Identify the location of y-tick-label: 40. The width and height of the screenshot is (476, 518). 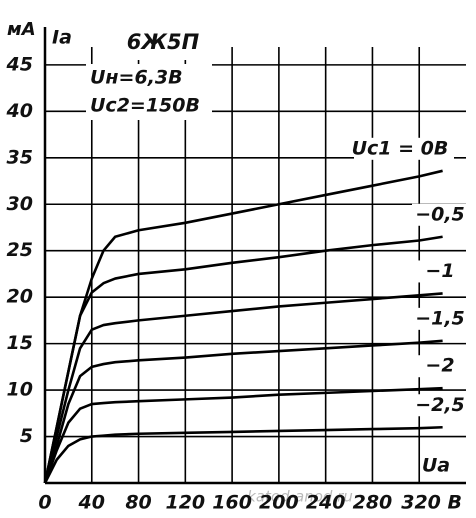
(19, 111).